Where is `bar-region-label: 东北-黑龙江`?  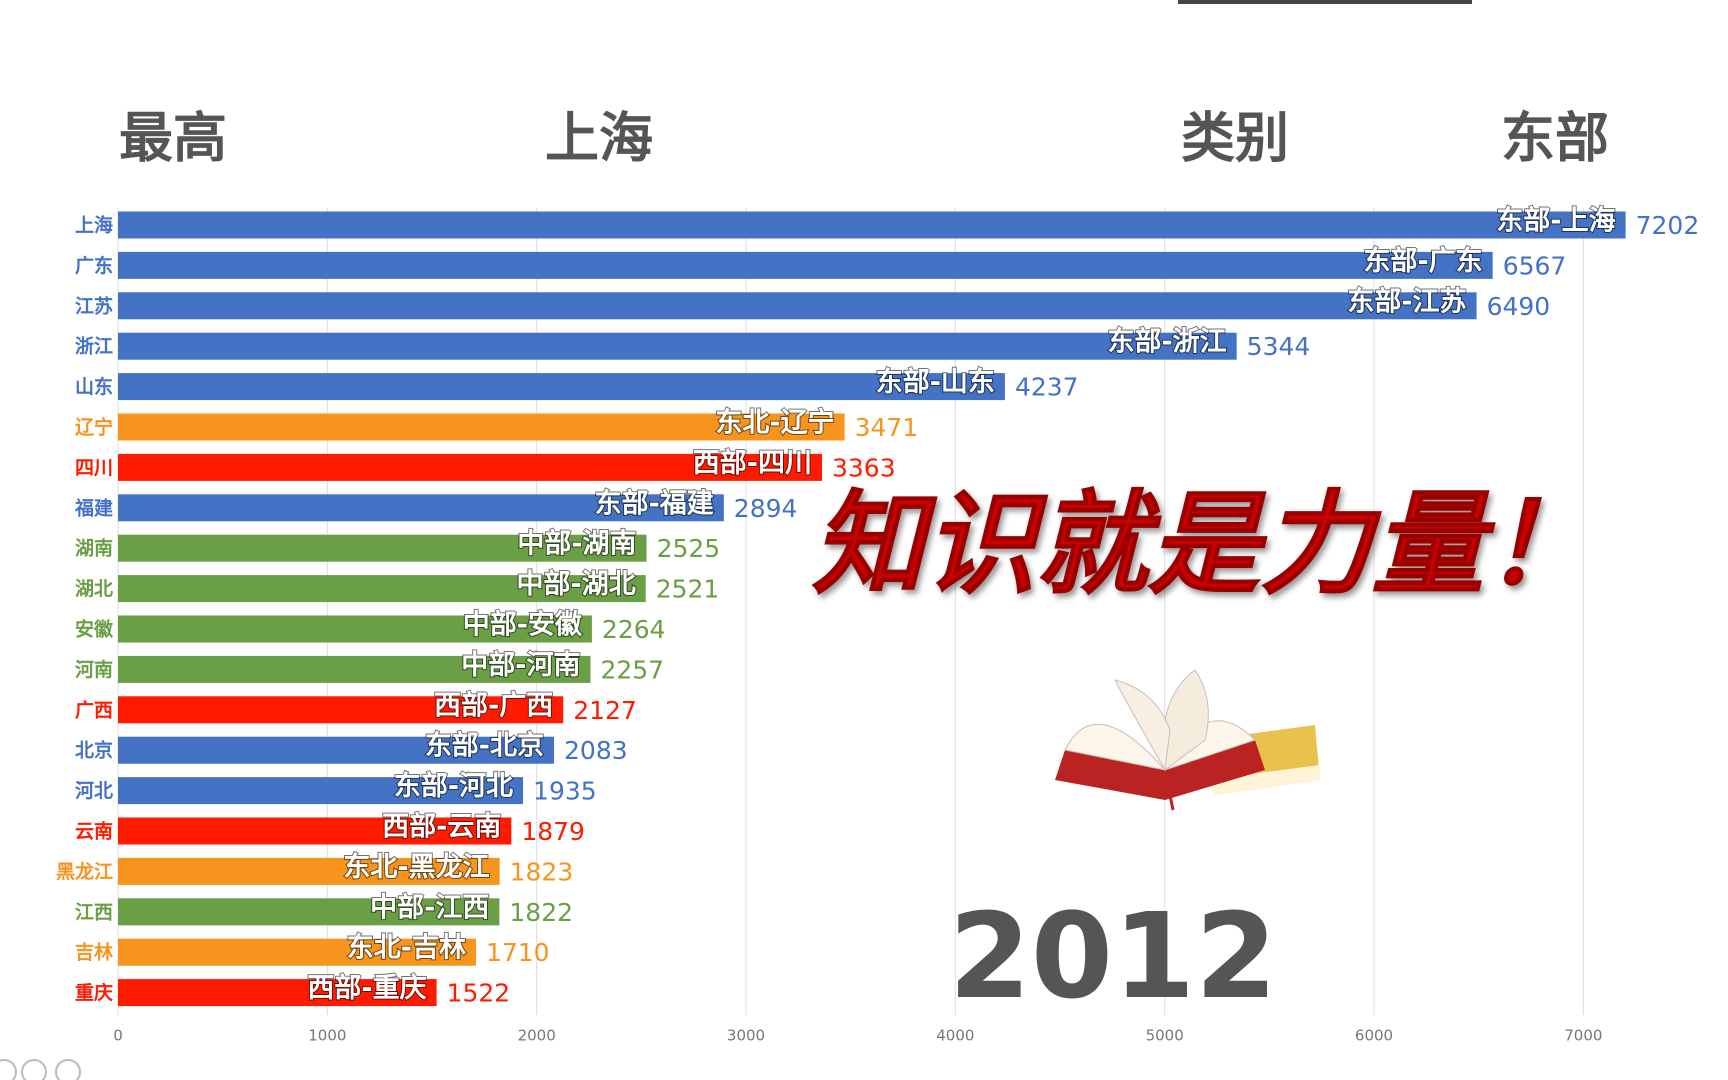
bar-region-label: 东北-黑龙江 is located at coordinates (416, 867).